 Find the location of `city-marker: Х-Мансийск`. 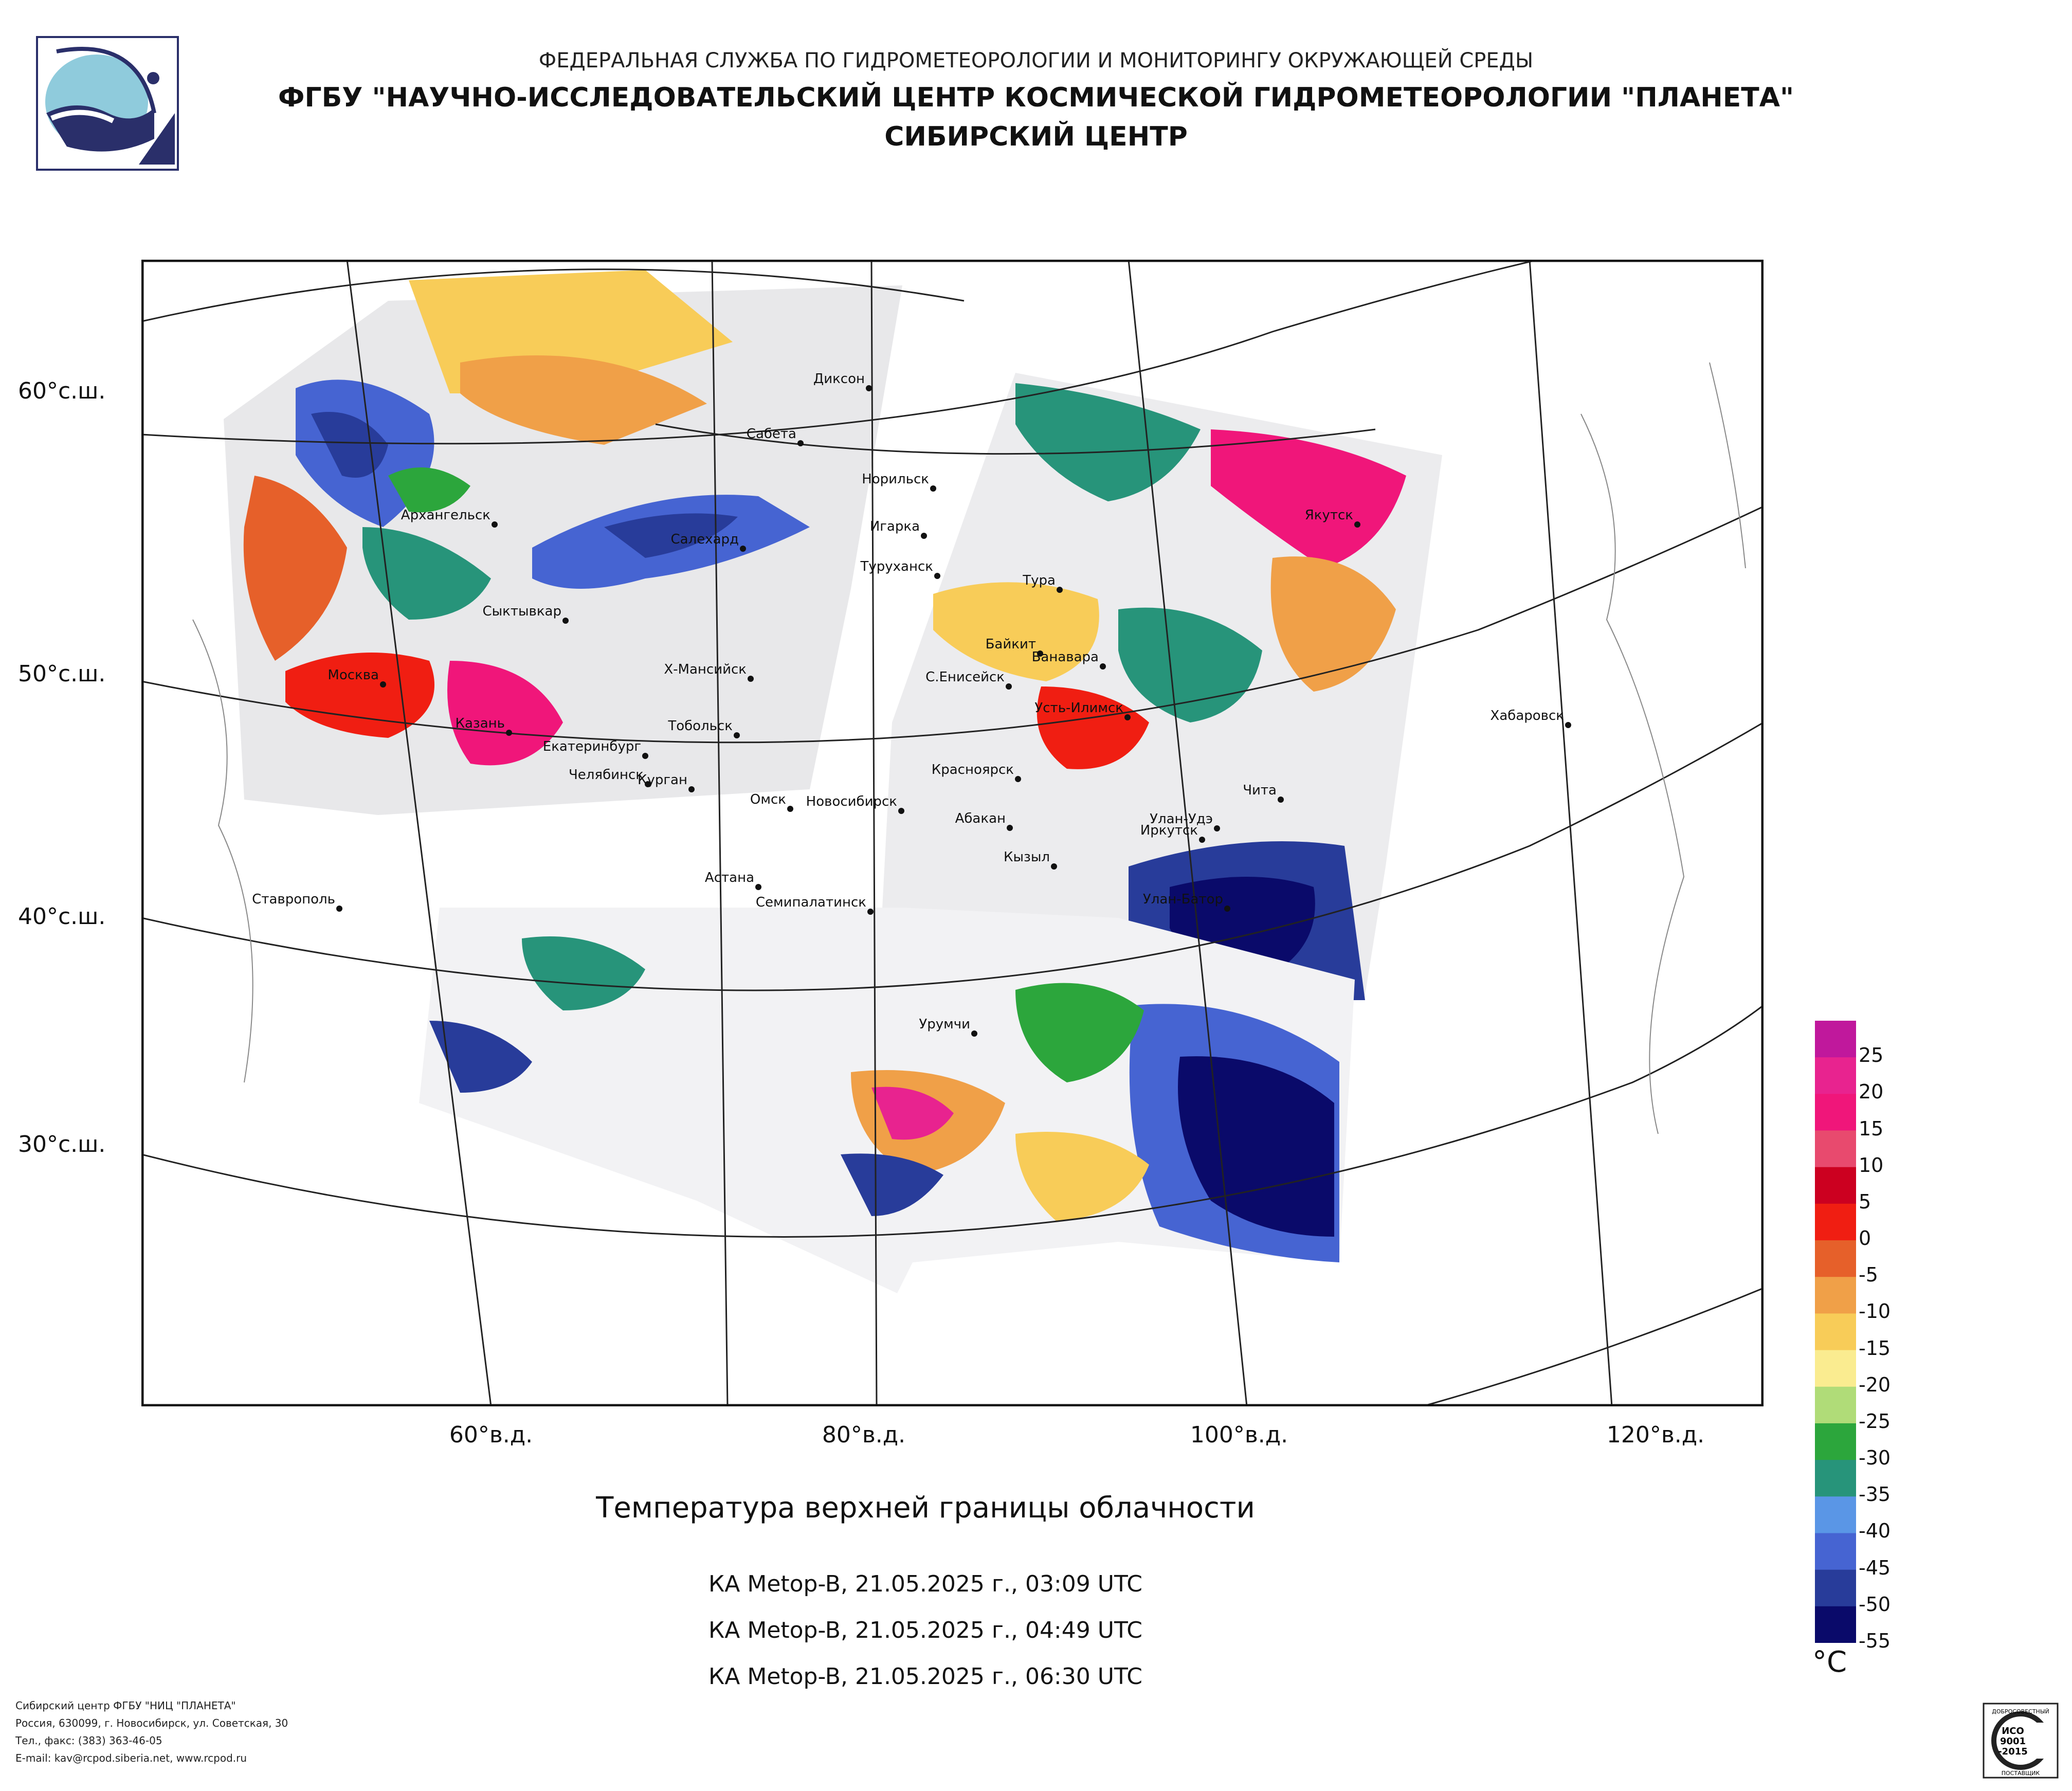

city-marker: Х-Мансийск is located at coordinates (709, 672).